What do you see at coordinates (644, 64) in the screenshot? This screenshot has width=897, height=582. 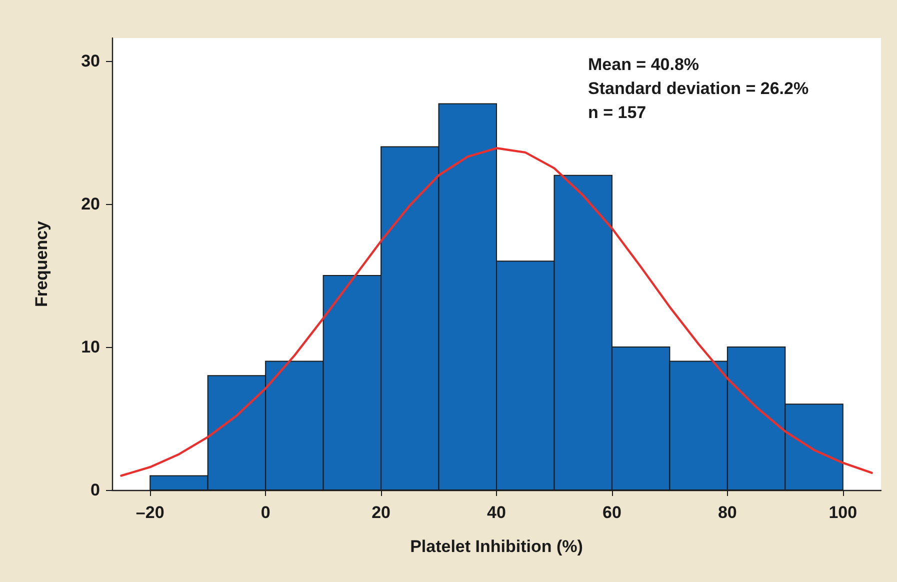 I see `annotation: Mean = 40.8%` at bounding box center [644, 64].